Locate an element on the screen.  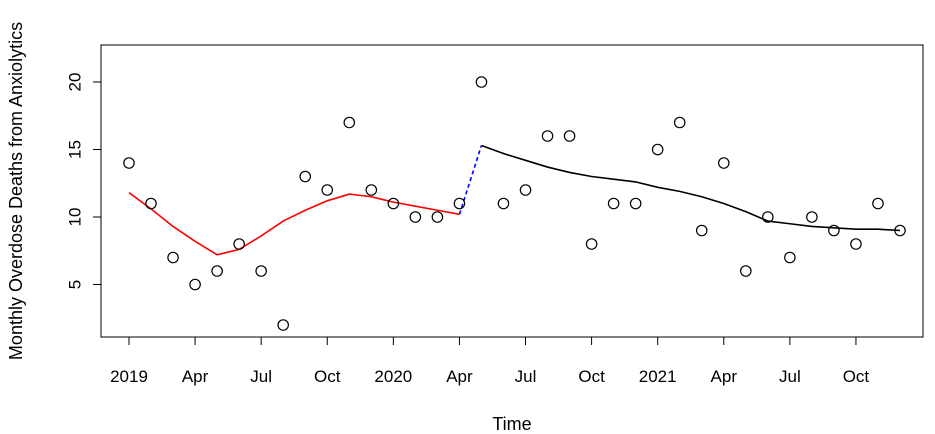
x-tick-label-5: Apr is located at coordinates (459, 376).